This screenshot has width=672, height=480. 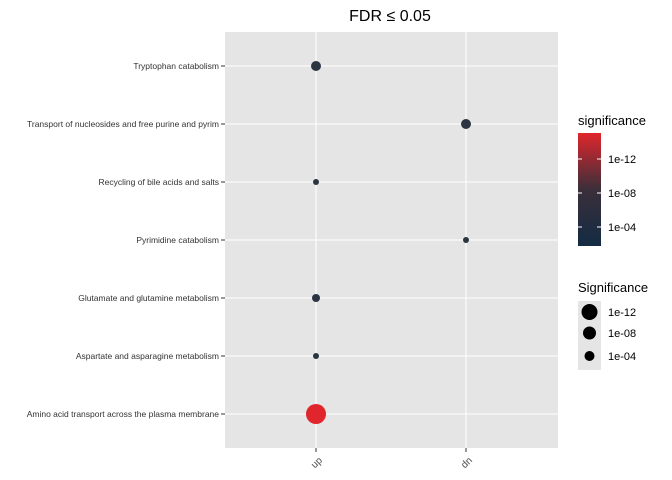 What do you see at coordinates (177, 240) in the screenshot?
I see `y-tick-label: Pyrimidine catabolism` at bounding box center [177, 240].